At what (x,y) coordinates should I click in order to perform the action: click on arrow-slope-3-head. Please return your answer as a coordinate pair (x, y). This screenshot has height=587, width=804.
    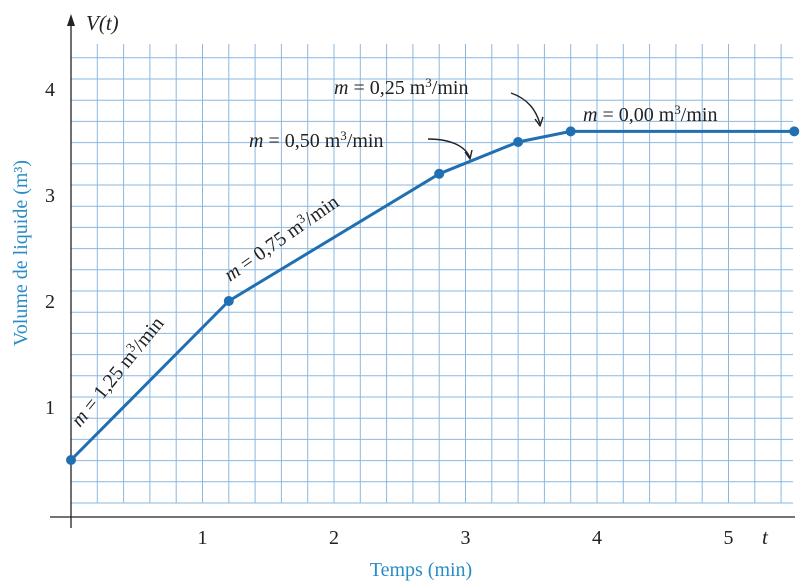
    Looking at the image, I should click on (468, 154).